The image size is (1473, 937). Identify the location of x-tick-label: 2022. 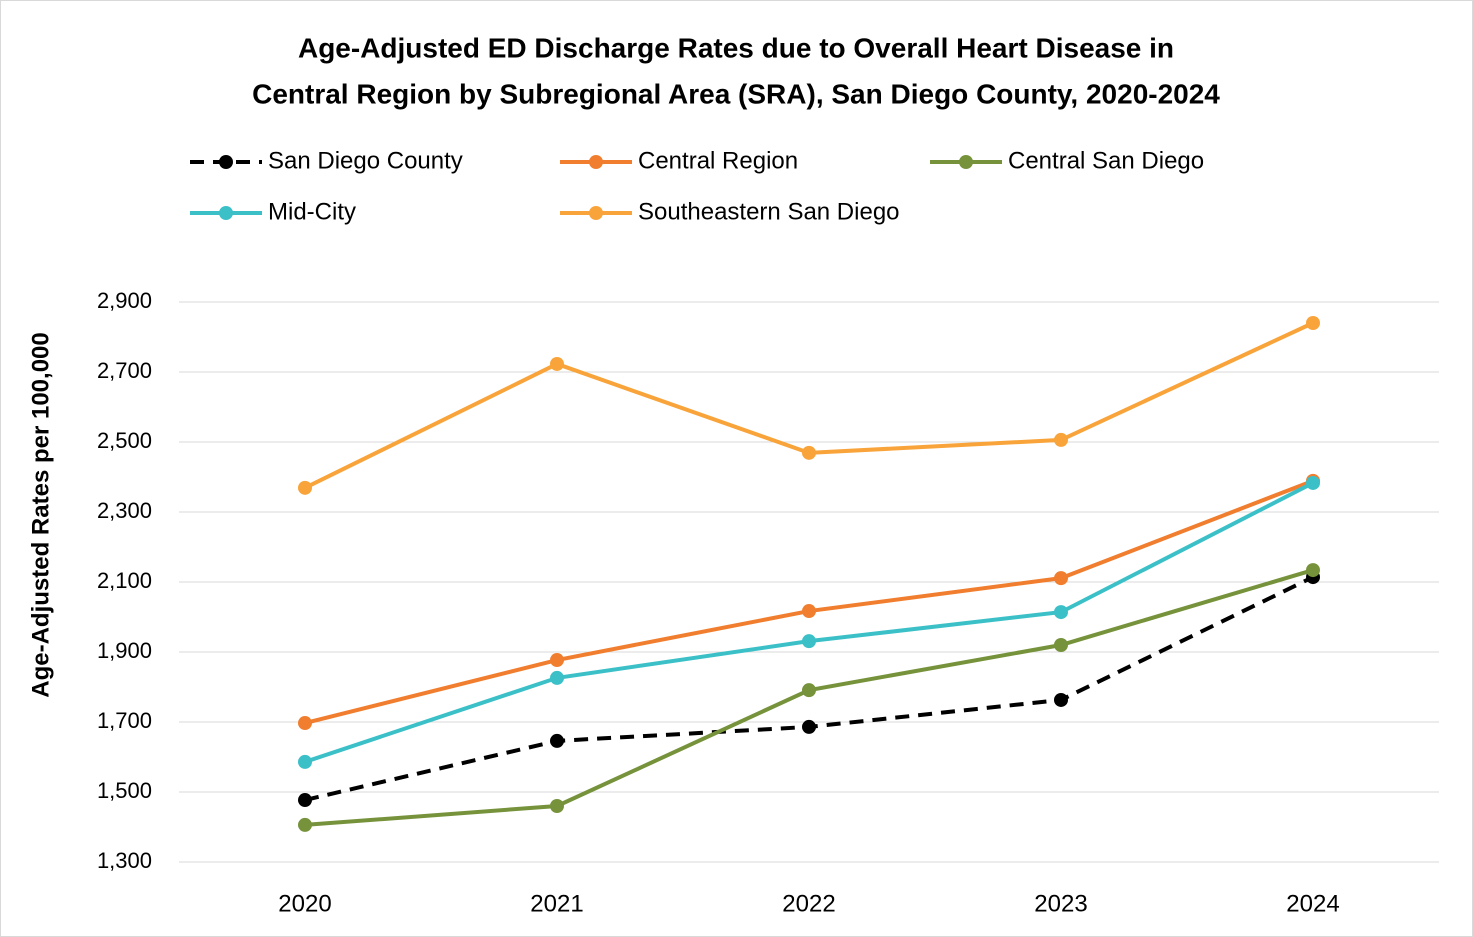
(808, 903).